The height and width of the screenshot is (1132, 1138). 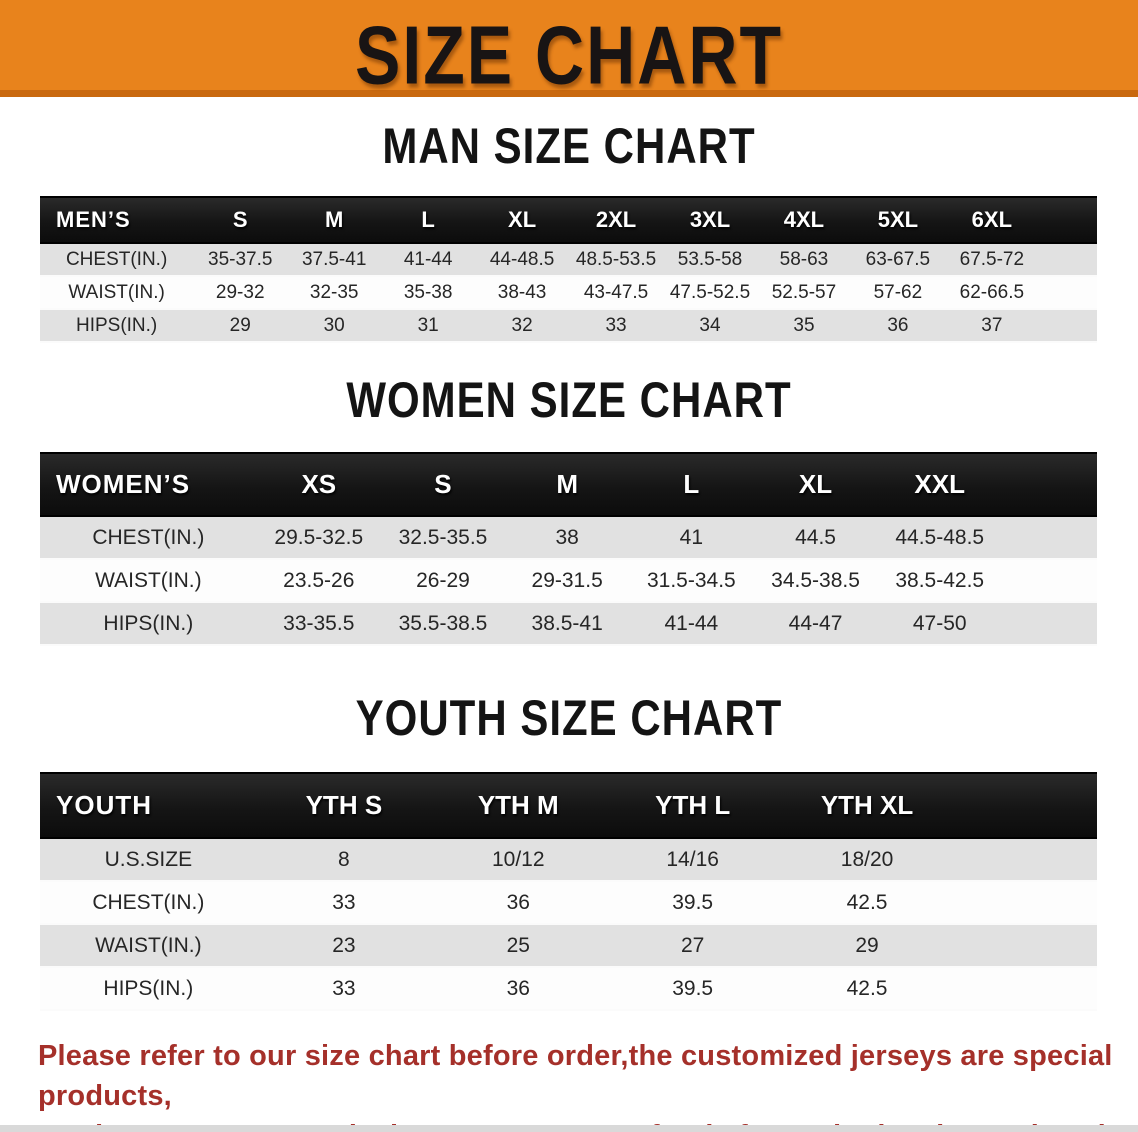 What do you see at coordinates (691, 537) in the screenshot?
I see `size-value-cell: 41` at bounding box center [691, 537].